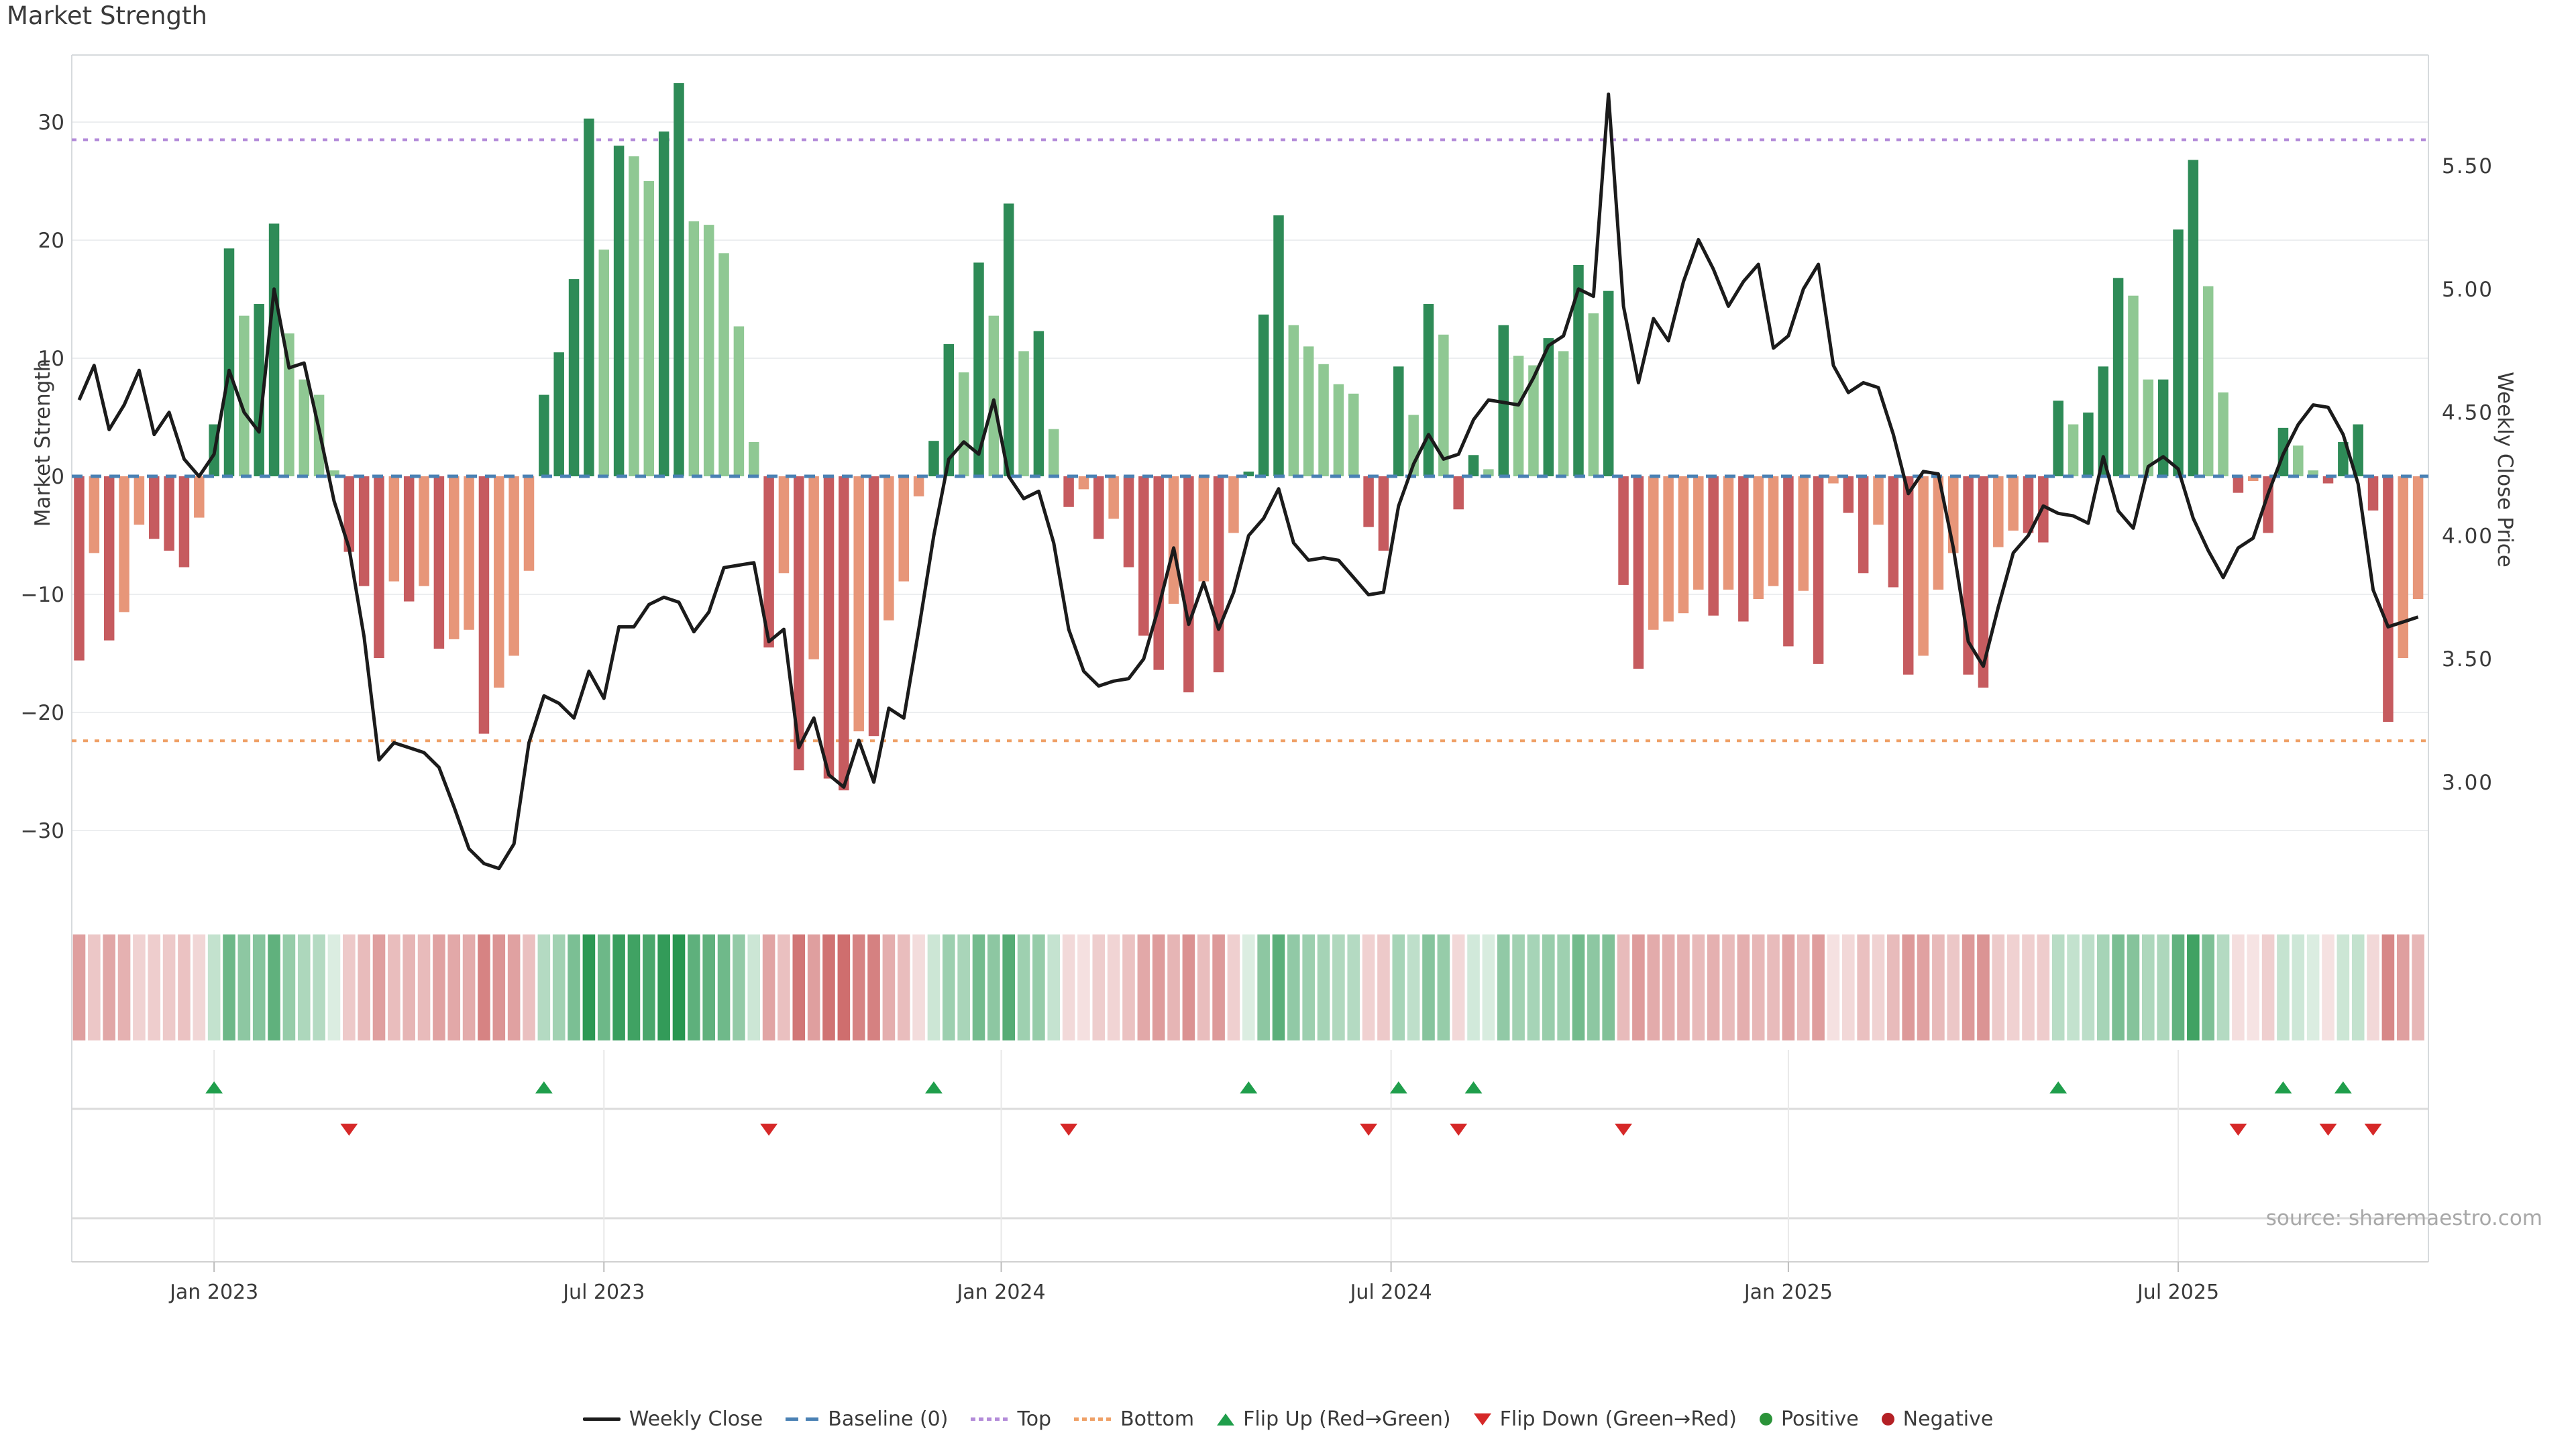 The height and width of the screenshot is (1449, 2576). What do you see at coordinates (1250, 1156) in the screenshot?
I see `marker-panel` at bounding box center [1250, 1156].